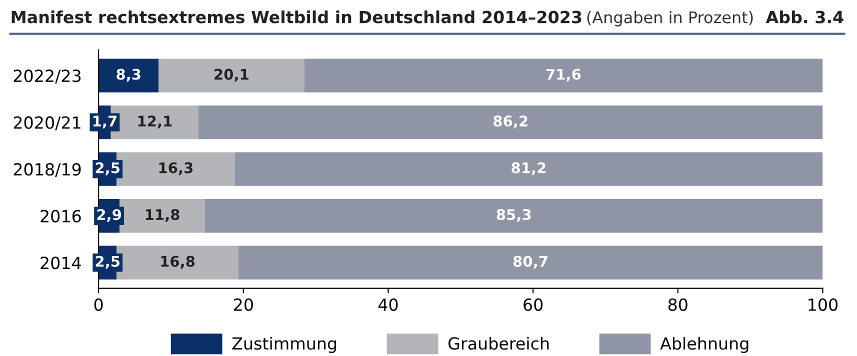 The width and height of the screenshot is (857, 356). Describe the element at coordinates (155, 122) in the screenshot. I see `data-label: 12,1` at that location.